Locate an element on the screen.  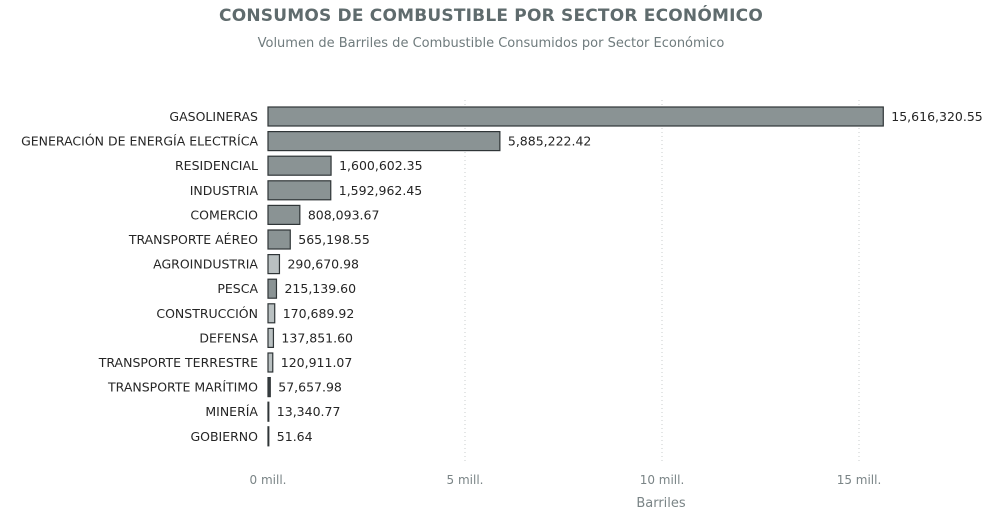
category-label: TRANSPORTE TERRESTRE is located at coordinates (178, 362).